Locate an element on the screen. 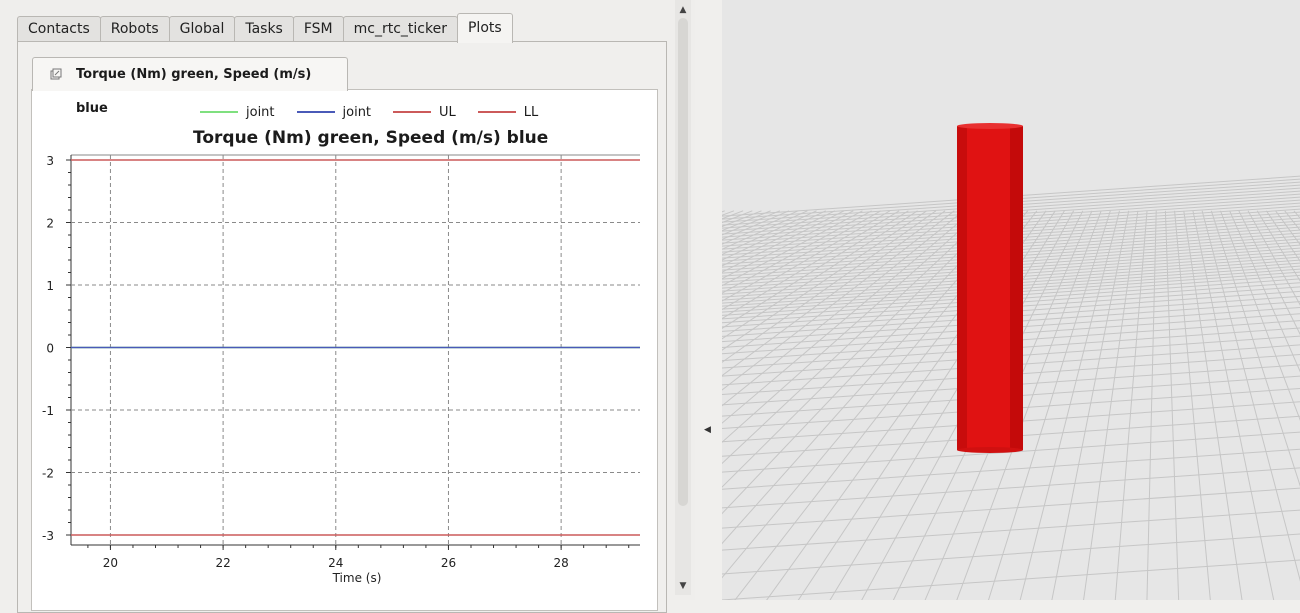 This screenshot has width=1300, height=613. red-cylinder is located at coordinates (990, 288).